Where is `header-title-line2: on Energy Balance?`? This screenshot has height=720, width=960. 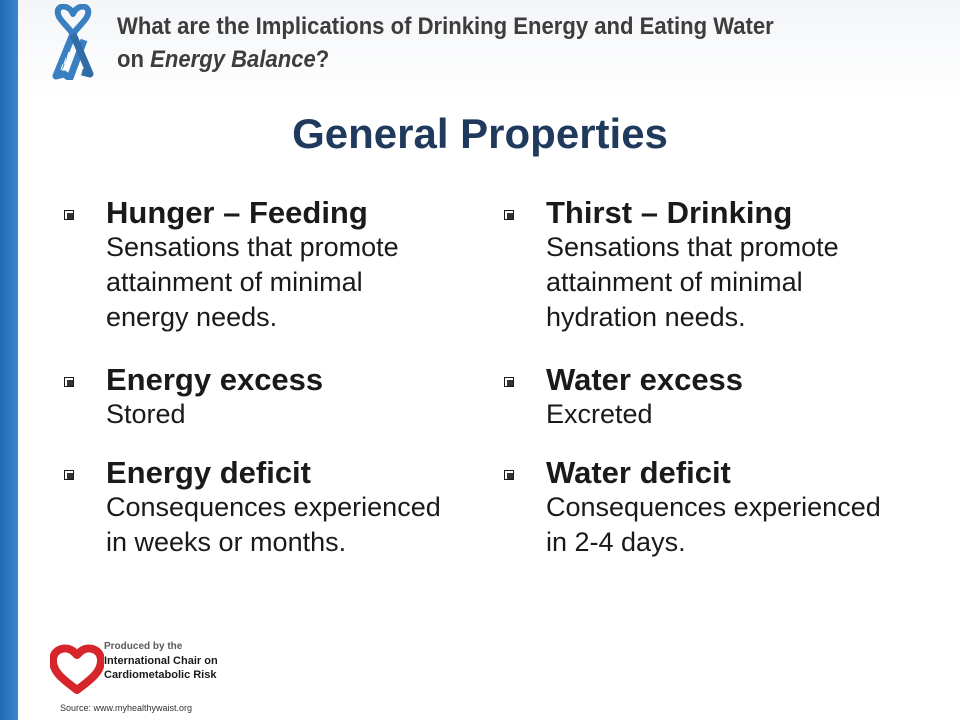
header-title-line2: on Energy Balance? is located at coordinates (494, 59).